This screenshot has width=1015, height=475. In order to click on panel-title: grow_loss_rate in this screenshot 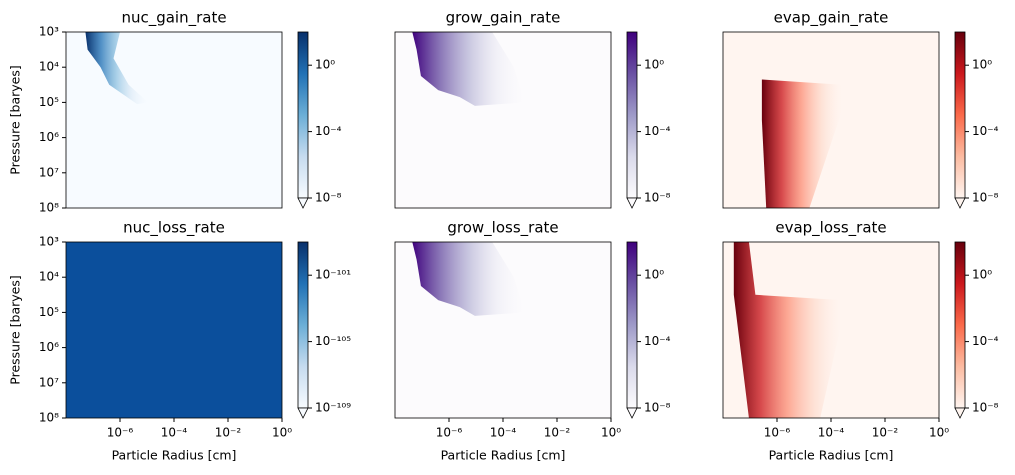, I will do `click(502, 228)`.